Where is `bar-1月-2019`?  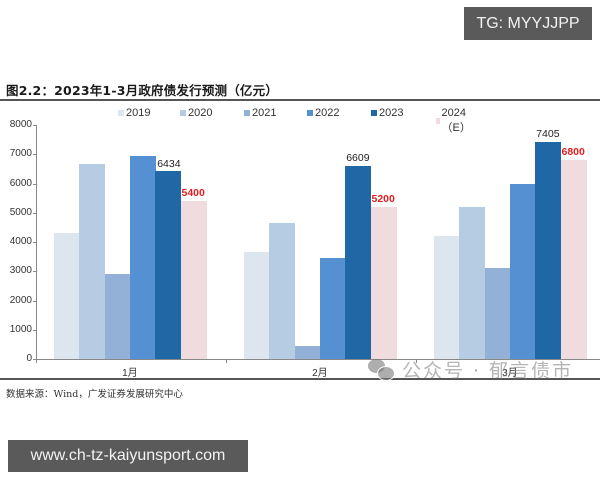 bar-1月-2019 is located at coordinates (67, 296).